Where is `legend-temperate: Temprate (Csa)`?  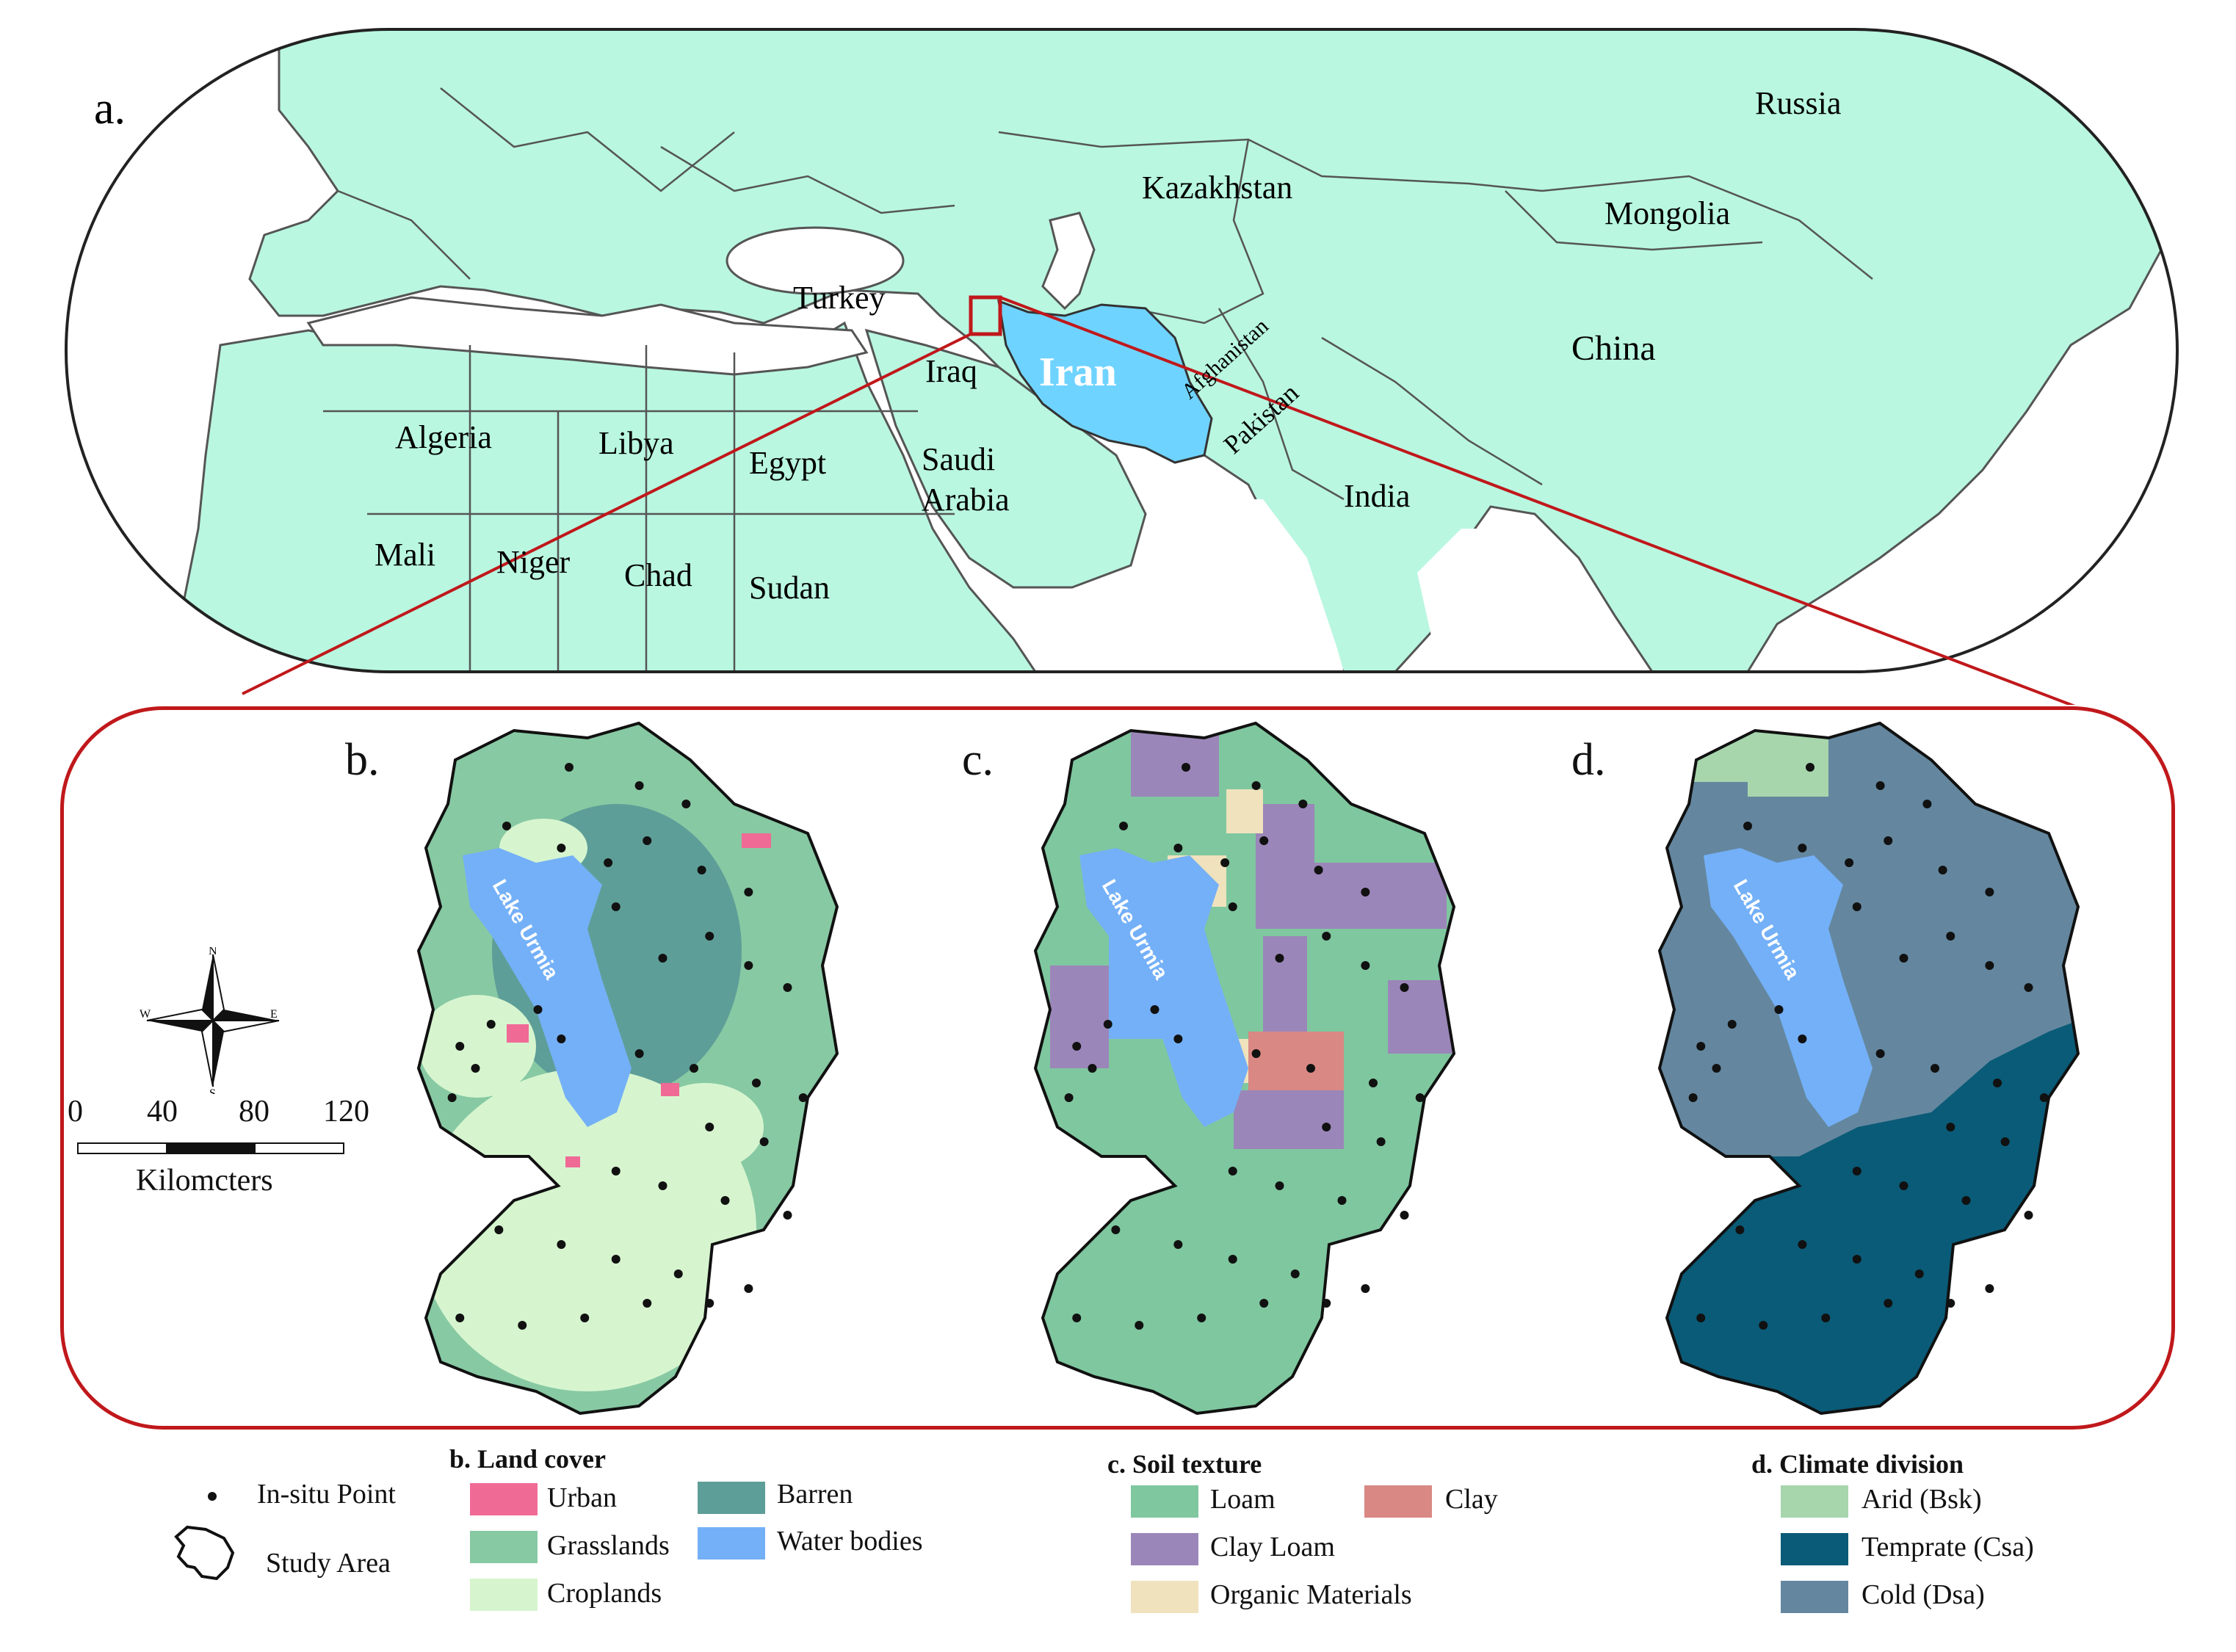
legend-temperate: Temprate (Csa) is located at coordinates (1947, 1547).